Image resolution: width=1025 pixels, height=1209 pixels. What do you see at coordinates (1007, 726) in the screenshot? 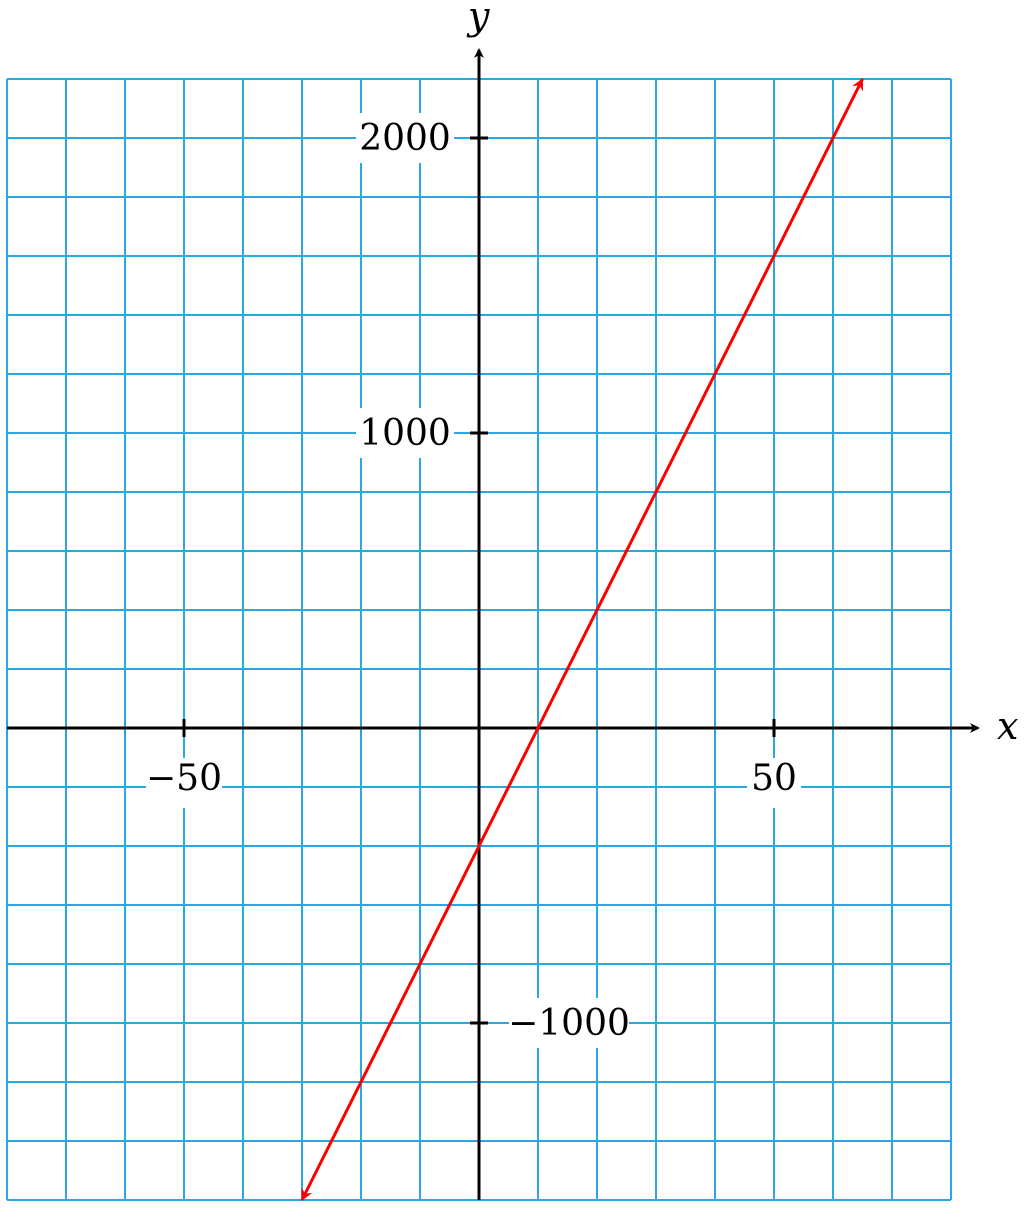
I see `x-axis-label: x` at bounding box center [1007, 726].